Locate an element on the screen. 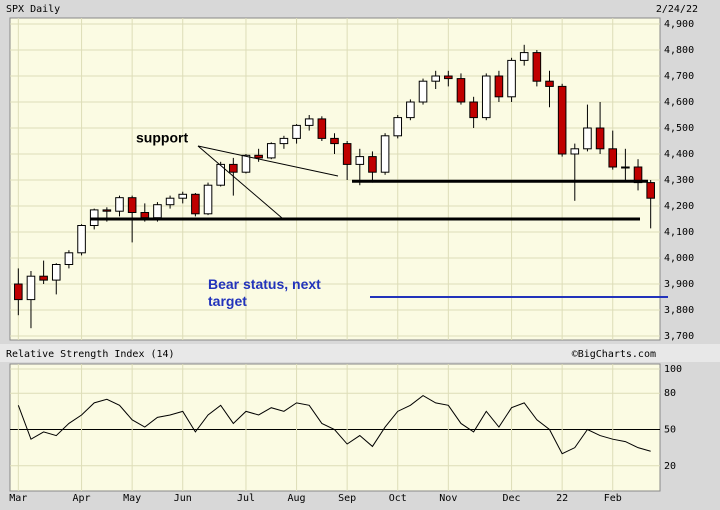 The image size is (720, 510). x-tick-label: Dec is located at coordinates (512, 498).